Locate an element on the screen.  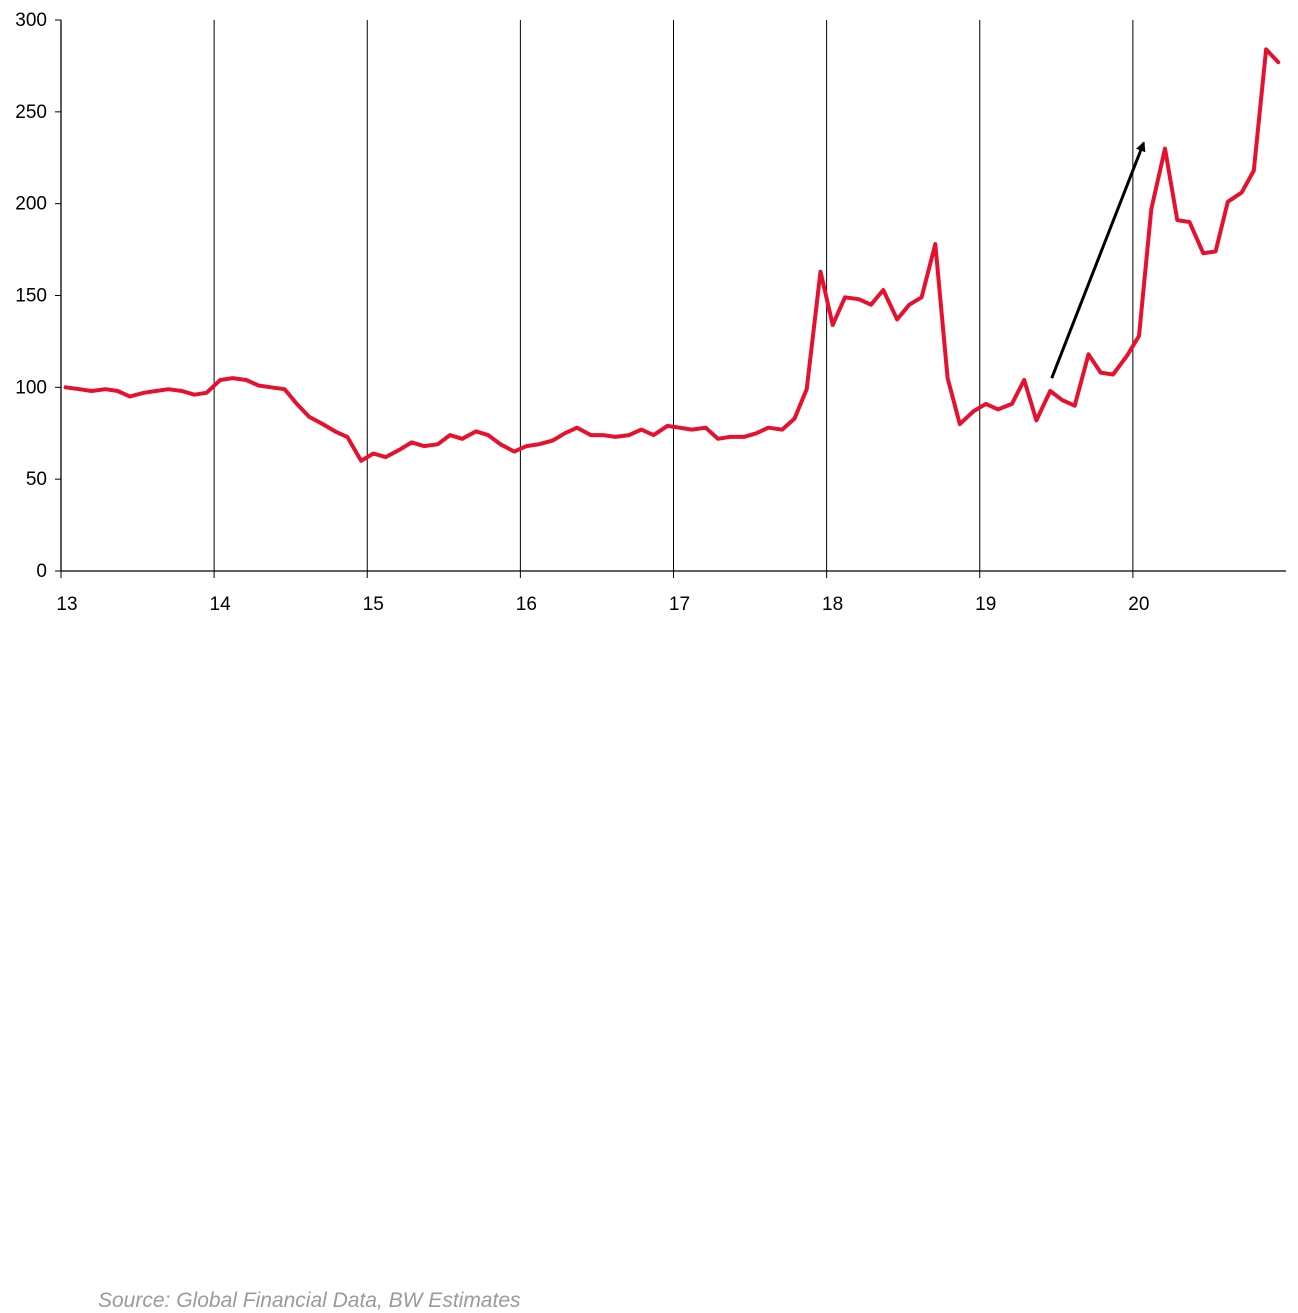
x-tick-label-13: 13 is located at coordinates (66, 604).